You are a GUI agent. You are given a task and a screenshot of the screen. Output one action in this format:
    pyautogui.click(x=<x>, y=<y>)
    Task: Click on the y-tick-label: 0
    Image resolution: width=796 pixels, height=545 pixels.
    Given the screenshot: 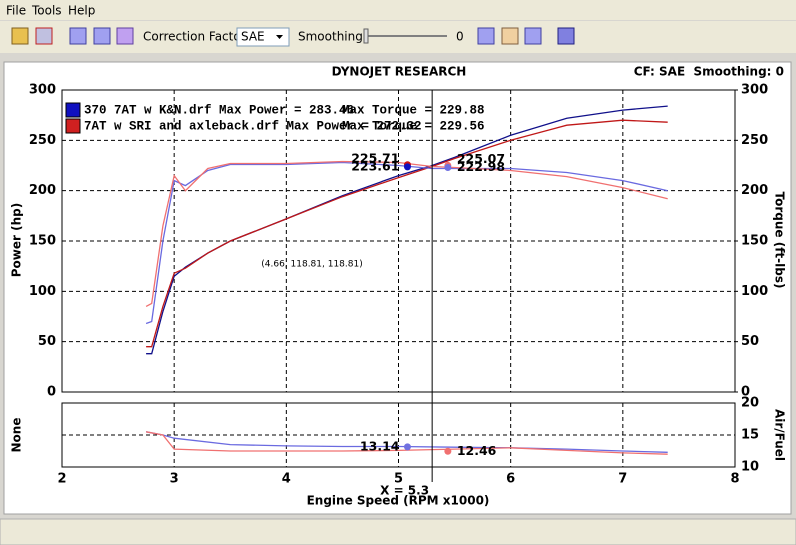 What is the action you would take?
    pyautogui.click(x=51, y=392)
    